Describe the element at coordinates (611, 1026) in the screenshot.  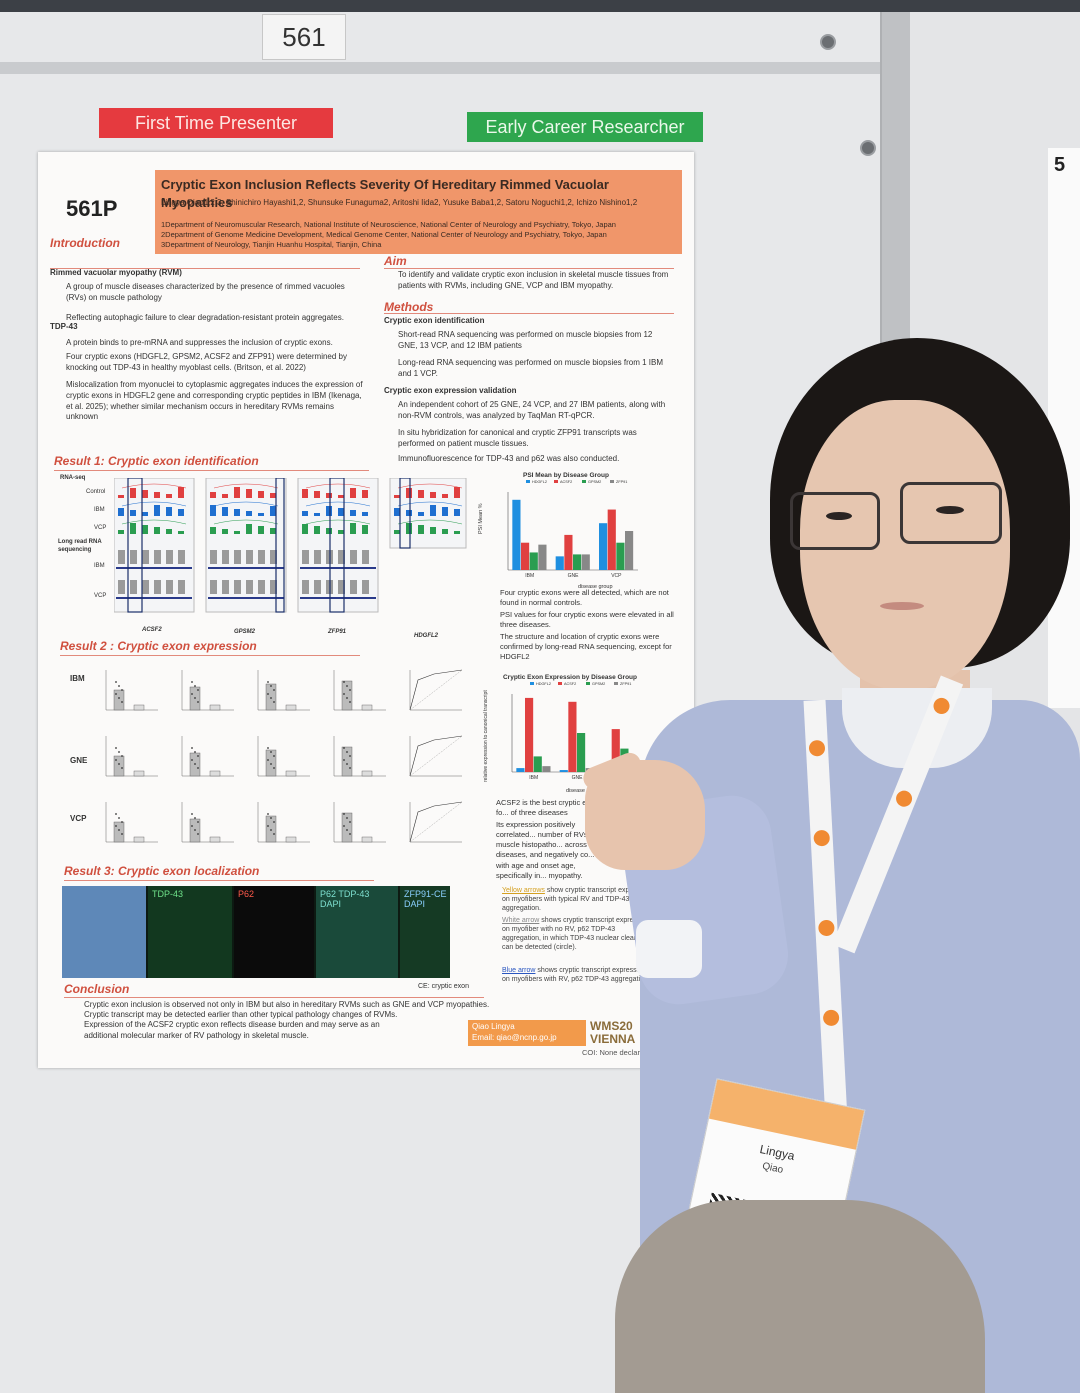
I see `logo-line: WMS20` at that location.